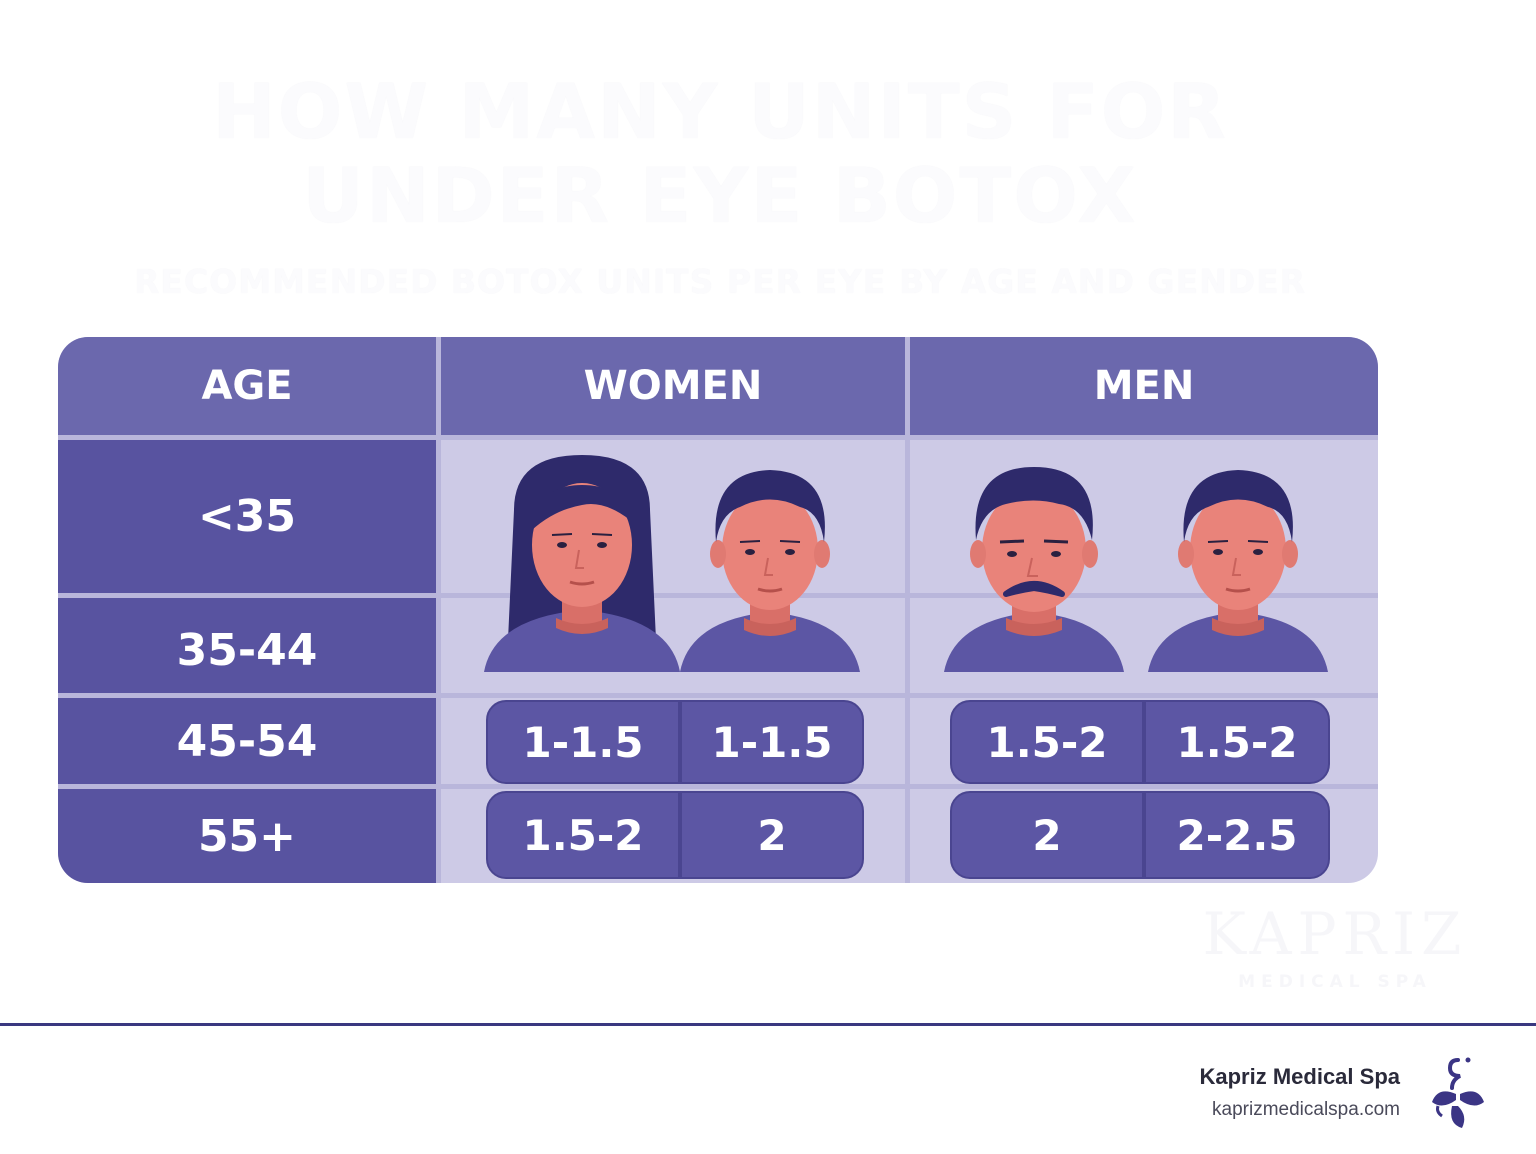  I want to click on woman-avatar-icon, so click(582, 563).